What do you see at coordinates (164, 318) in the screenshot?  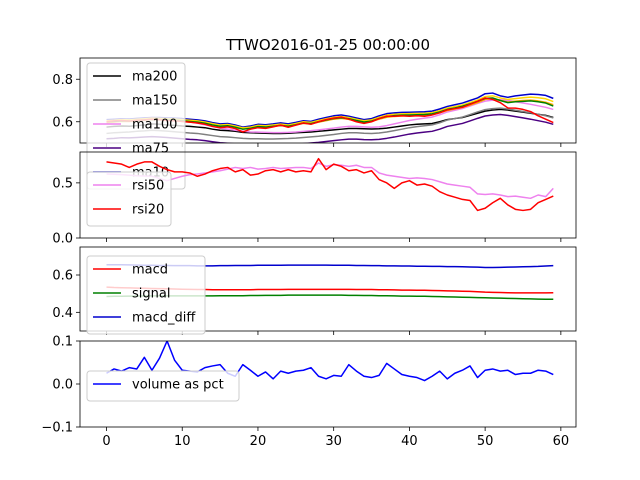 I see `legend-label: macd_diff` at bounding box center [164, 318].